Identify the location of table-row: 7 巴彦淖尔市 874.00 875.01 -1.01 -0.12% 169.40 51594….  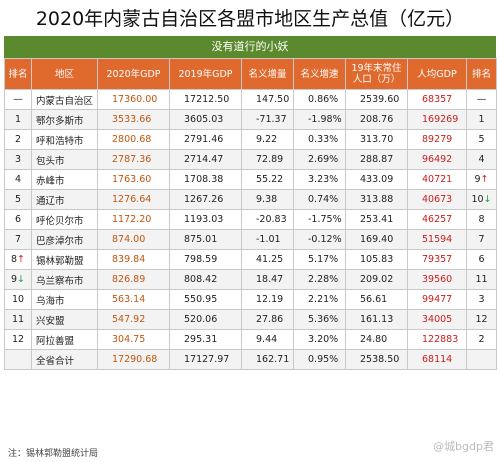
(250, 239).